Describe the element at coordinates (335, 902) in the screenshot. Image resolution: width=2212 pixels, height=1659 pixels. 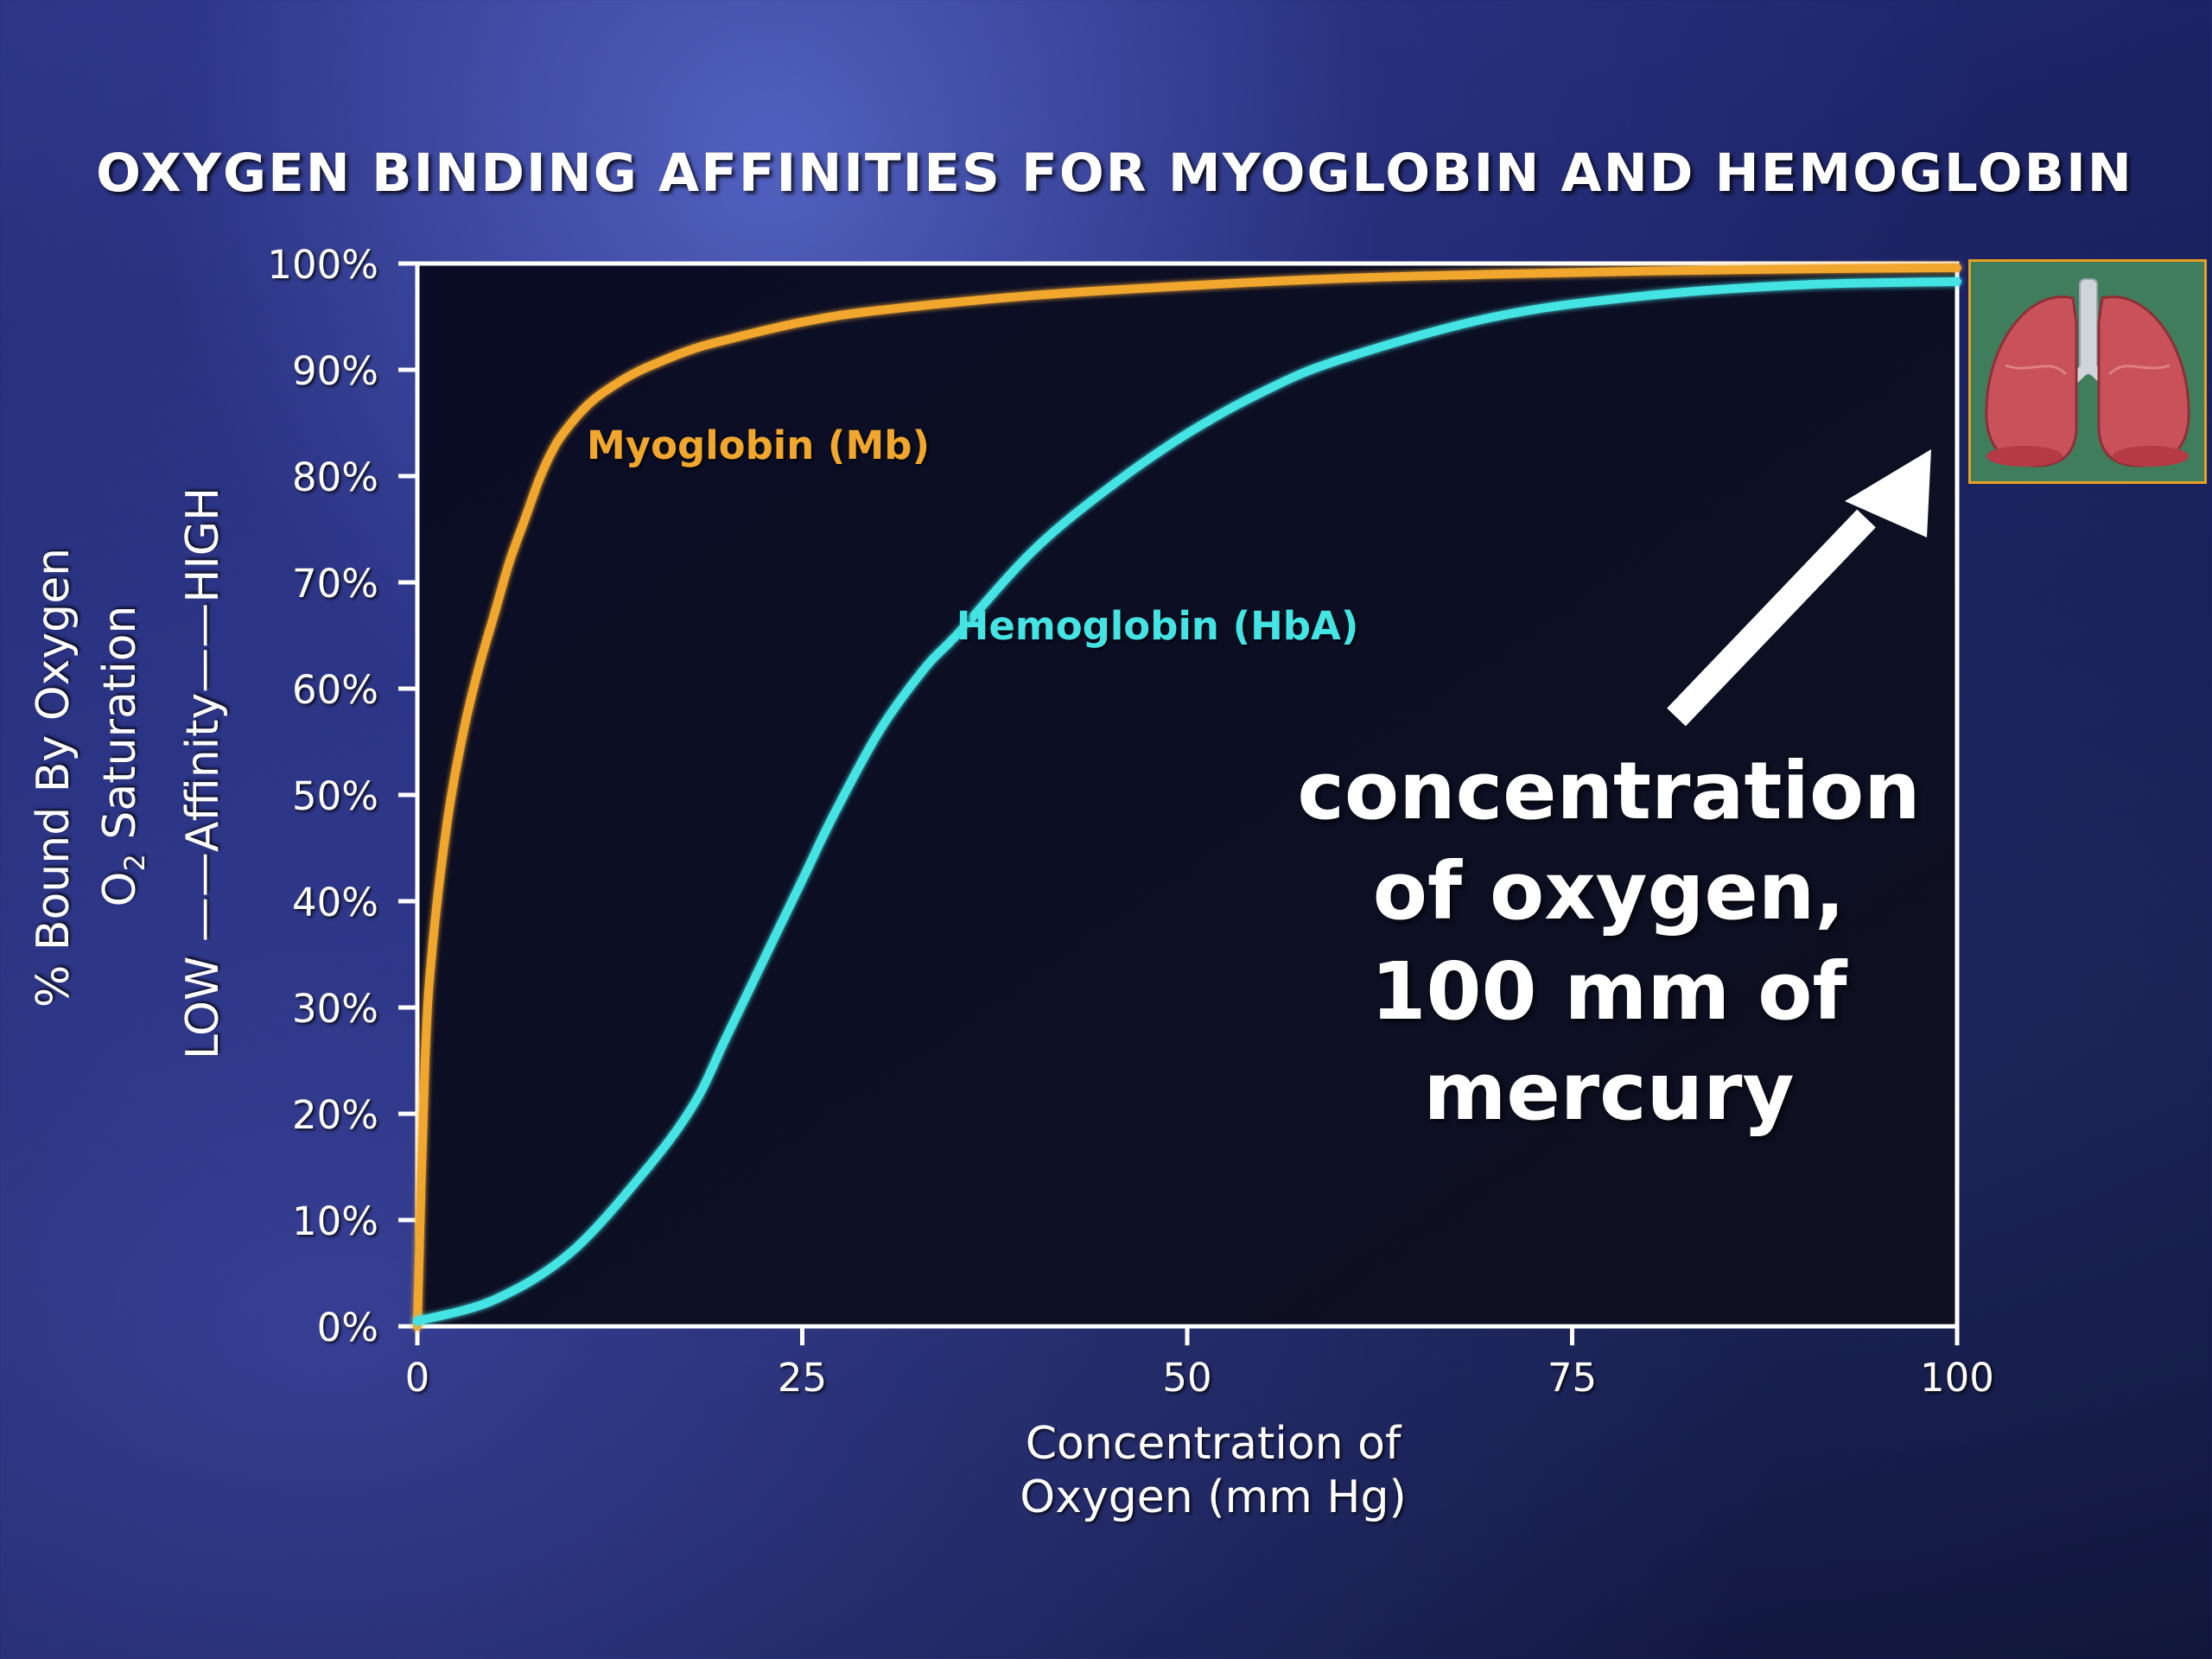
I see `y-tick-label: 40%` at that location.